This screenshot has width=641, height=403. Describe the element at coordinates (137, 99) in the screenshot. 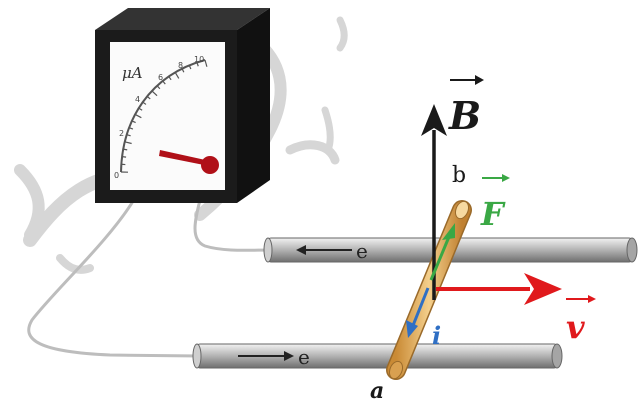

I see `meter-scale-4: 4` at that location.